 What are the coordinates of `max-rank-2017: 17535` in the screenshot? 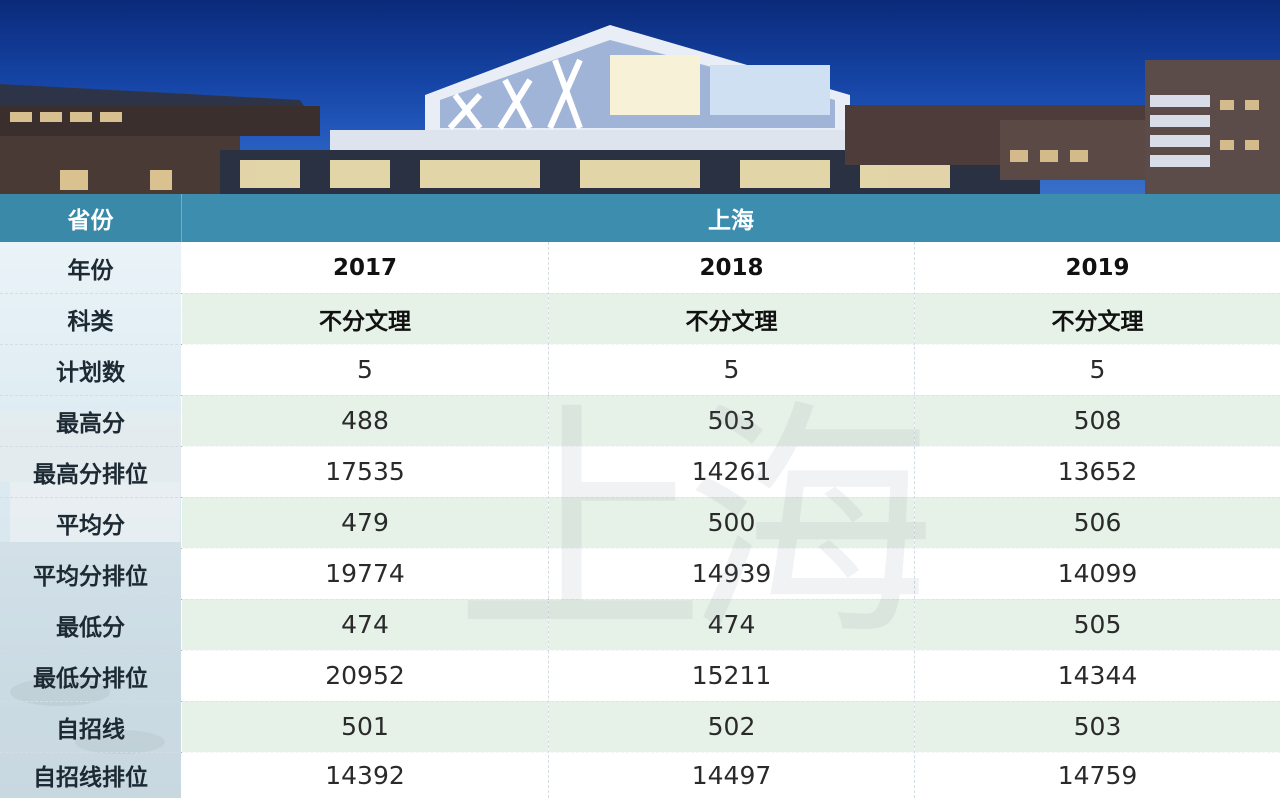 It's located at (365, 471).